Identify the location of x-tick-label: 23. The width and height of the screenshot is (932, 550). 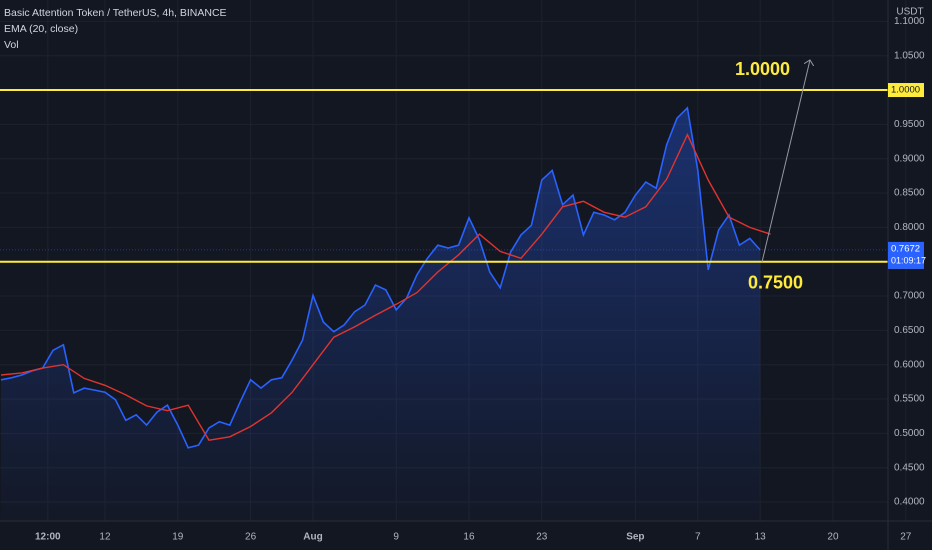
(542, 537).